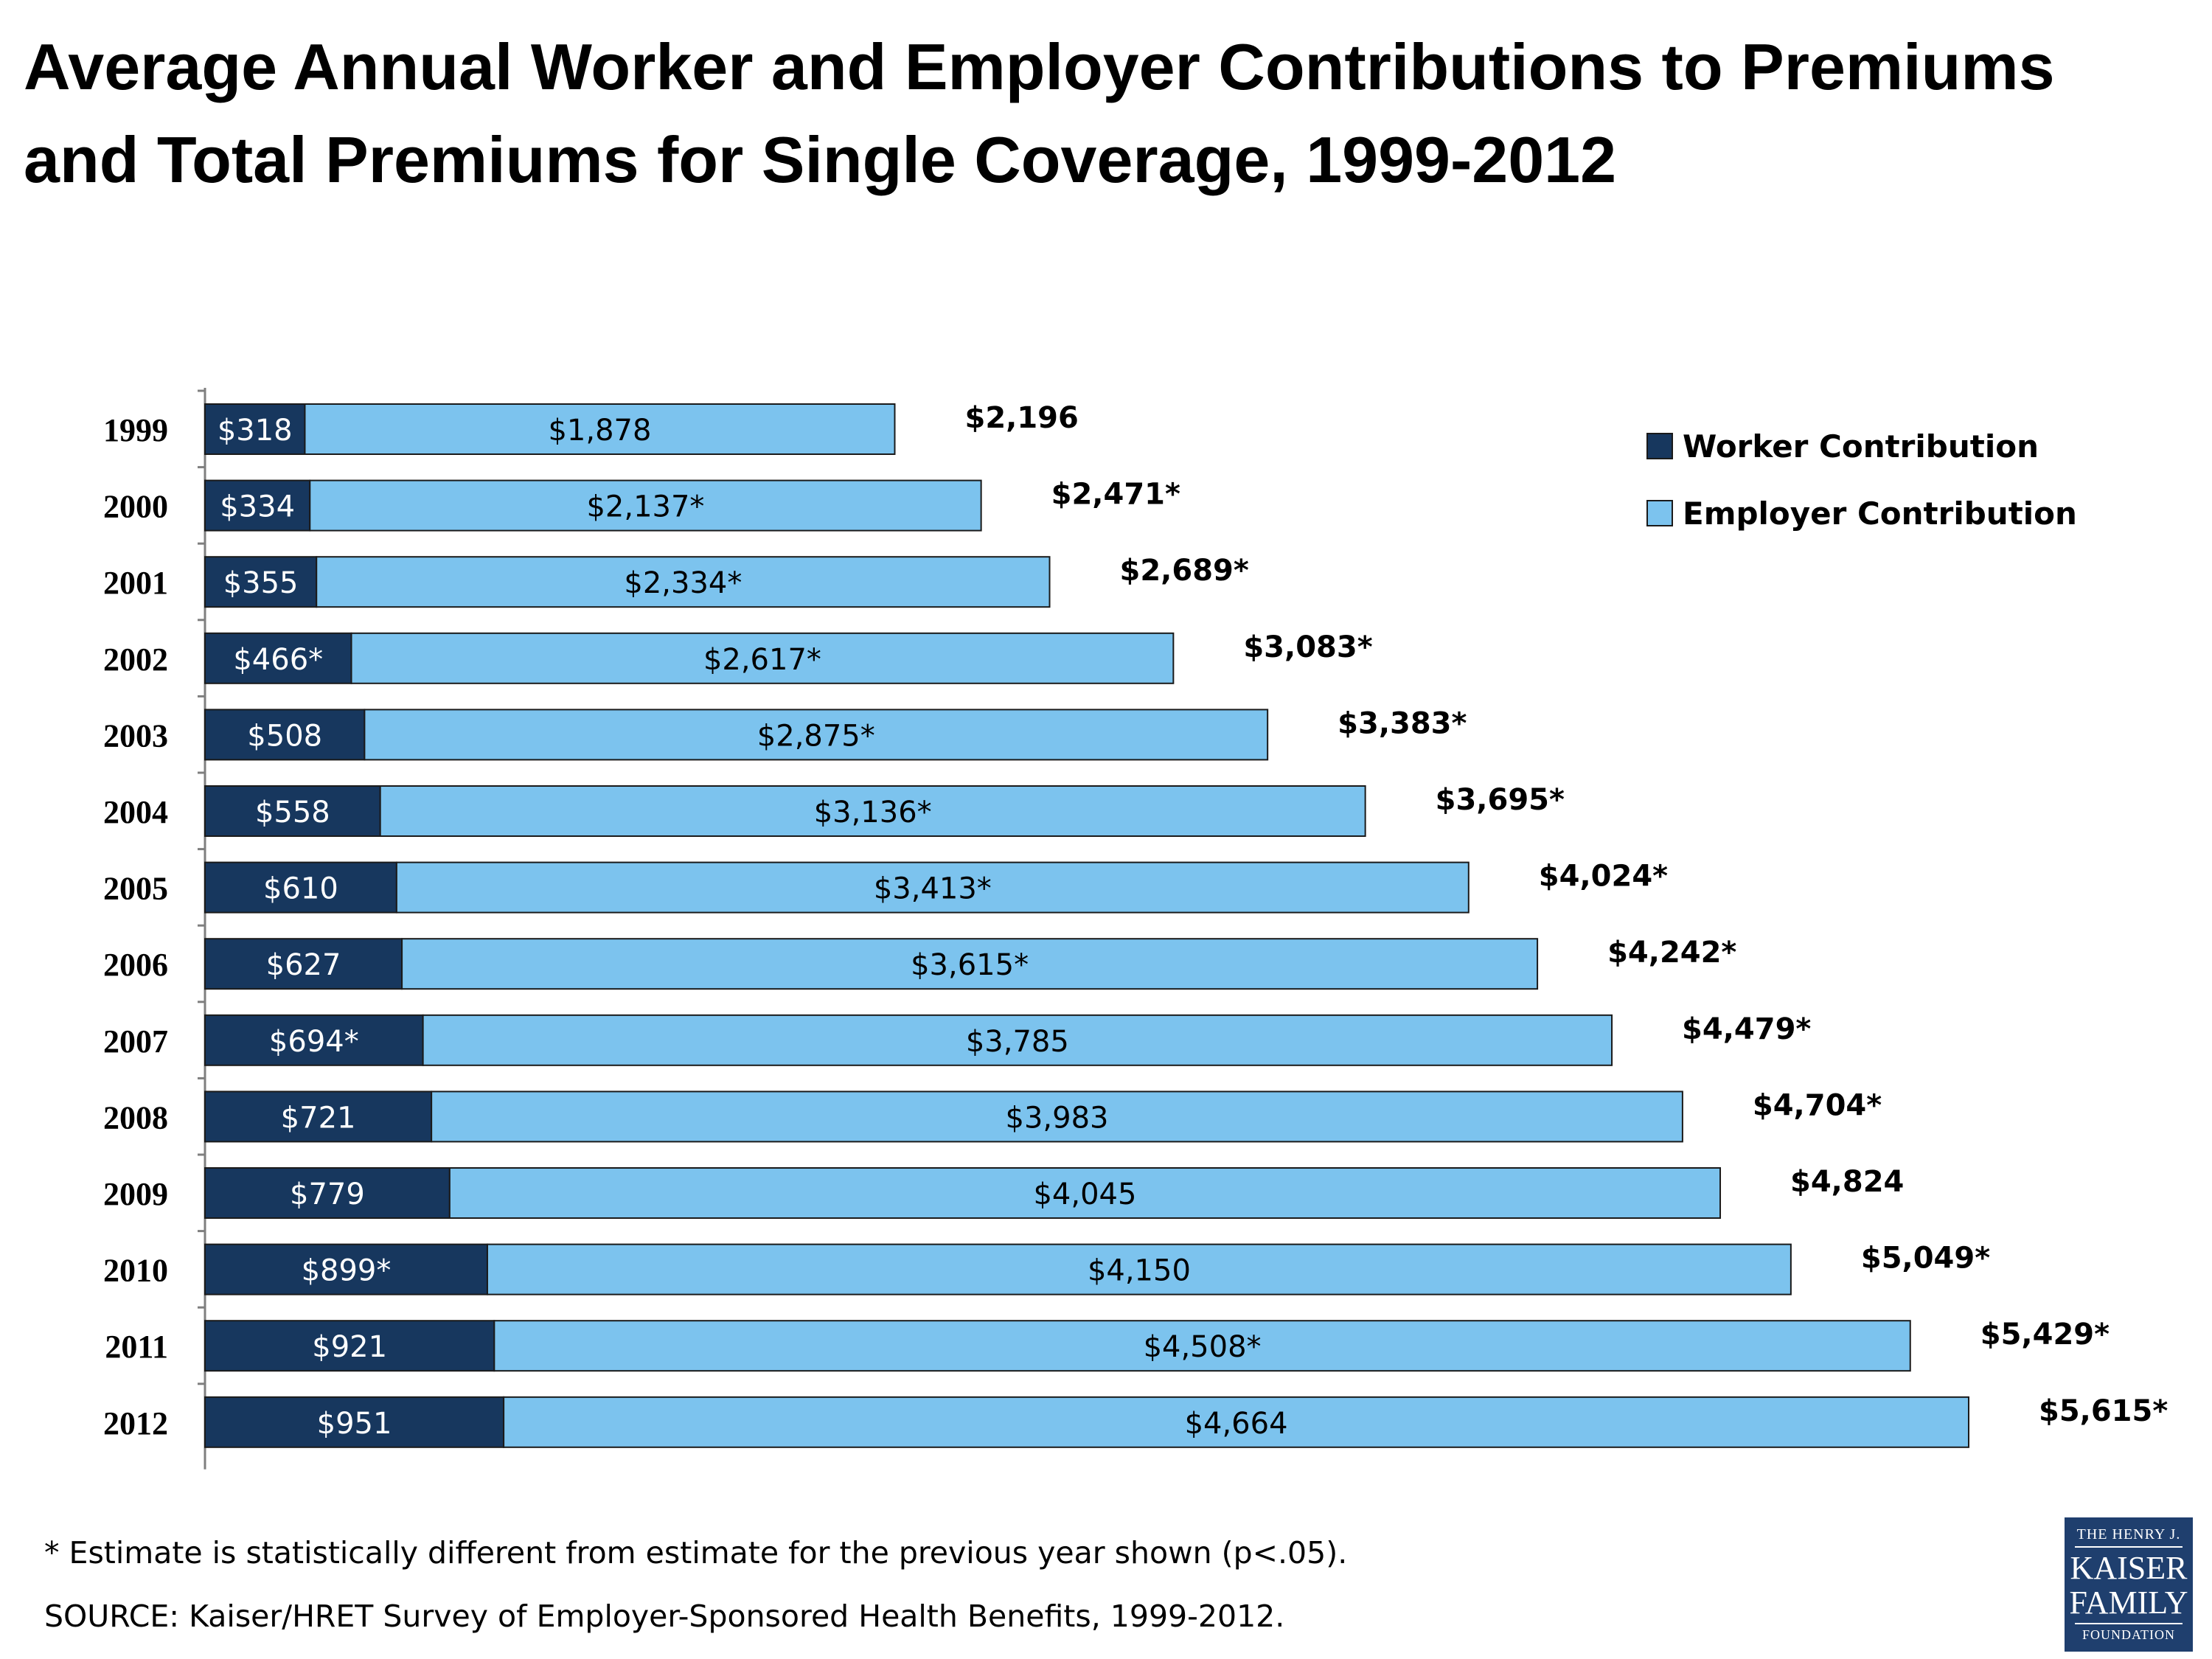 The width and height of the screenshot is (2212, 1659). Describe the element at coordinates (2103, 1411) in the screenshot. I see `total-value-label: $5,615*` at that location.